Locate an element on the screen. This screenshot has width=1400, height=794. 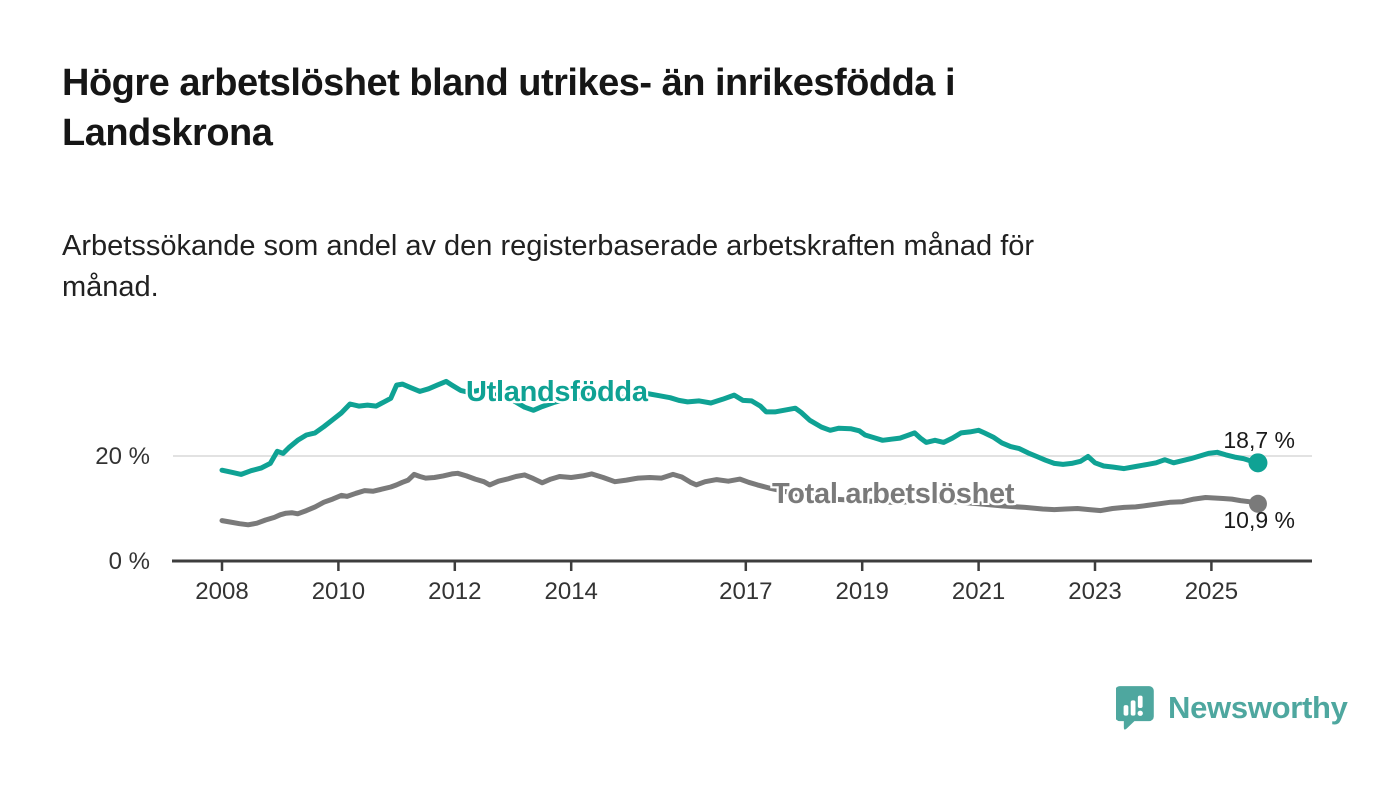
y-tick-label: 0 % is located at coordinates (129, 561).